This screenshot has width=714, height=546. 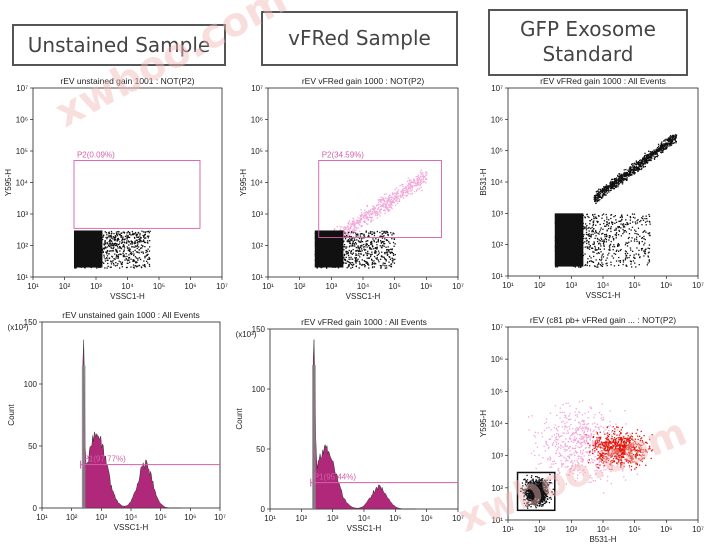 What do you see at coordinates (96, 154) in the screenshot?
I see `p1-gate-label: P2(0.09%)` at bounding box center [96, 154].